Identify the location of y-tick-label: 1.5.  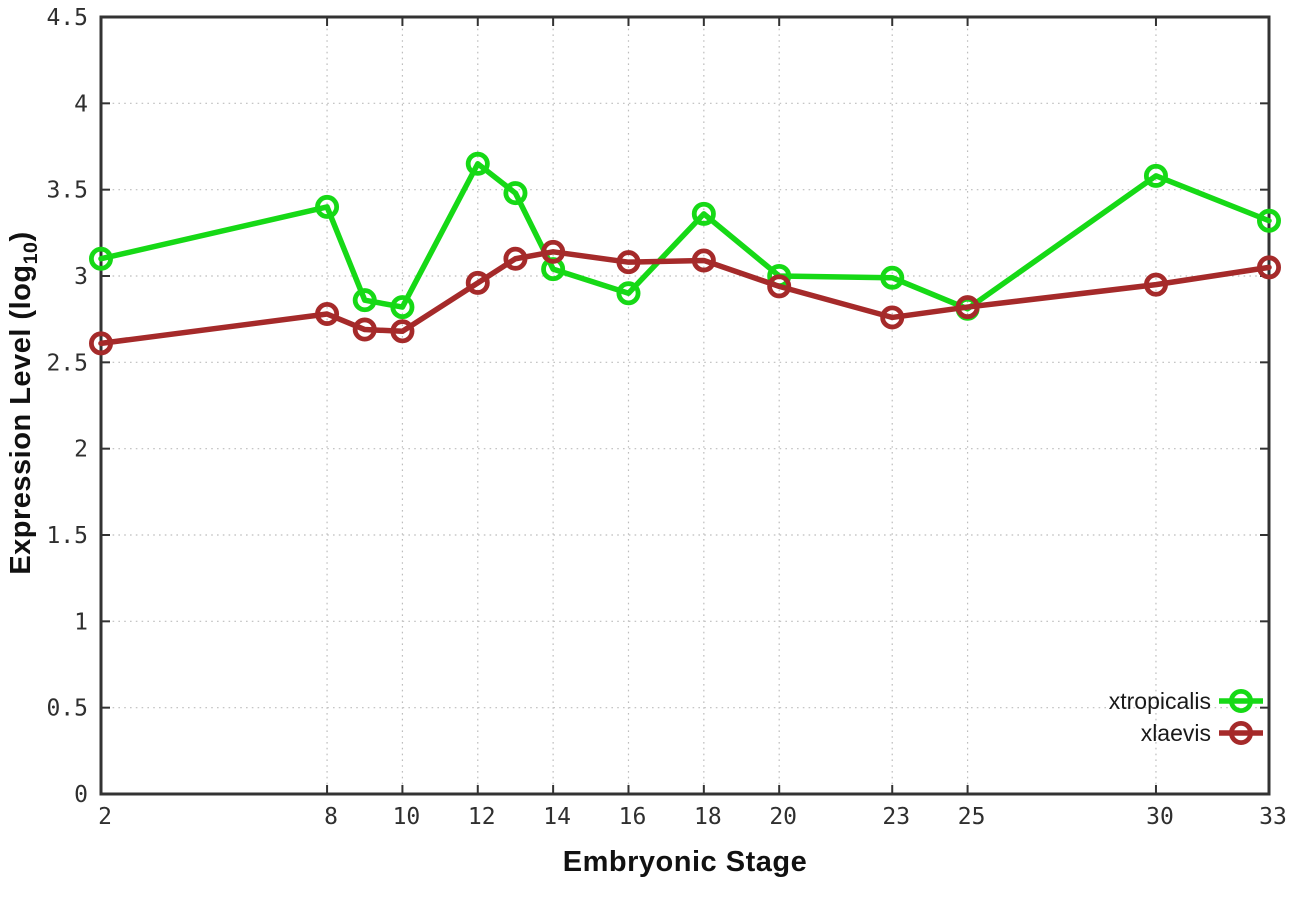
(67, 536).